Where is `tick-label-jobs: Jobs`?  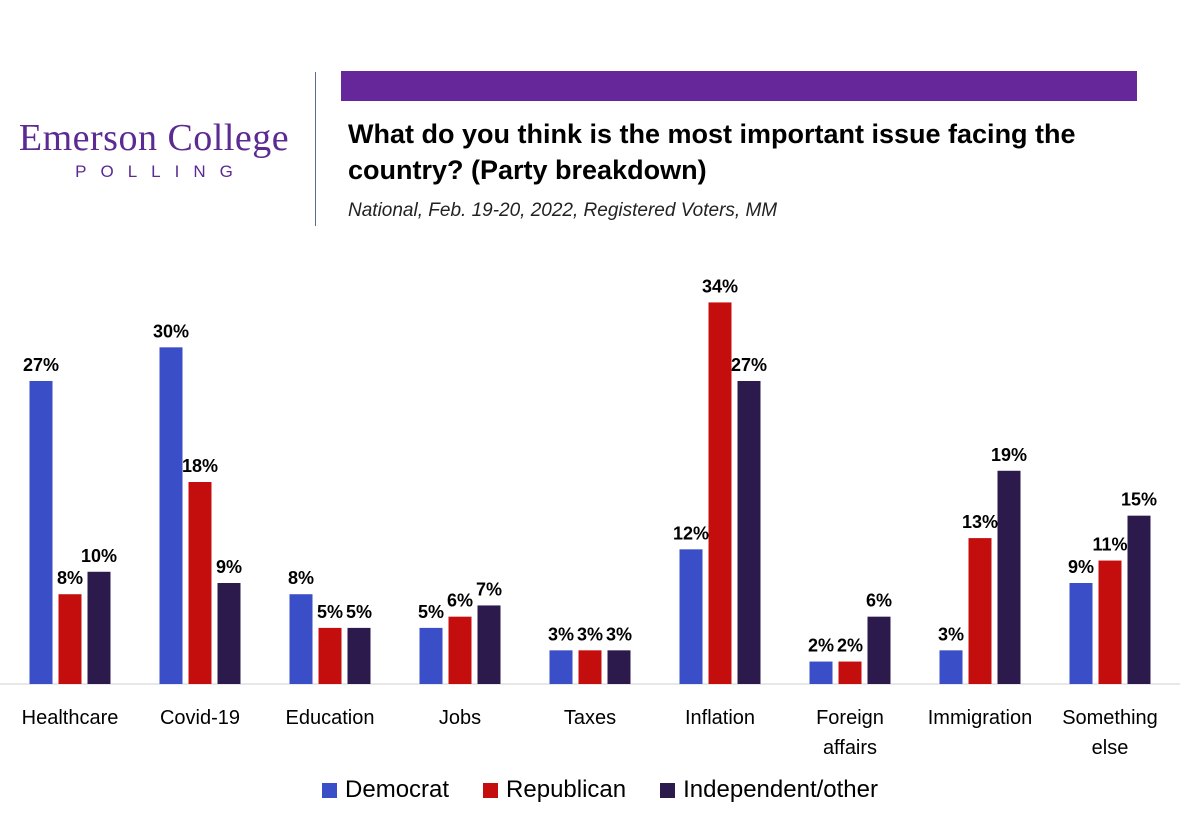
tick-label-jobs: Jobs is located at coordinates (460, 718).